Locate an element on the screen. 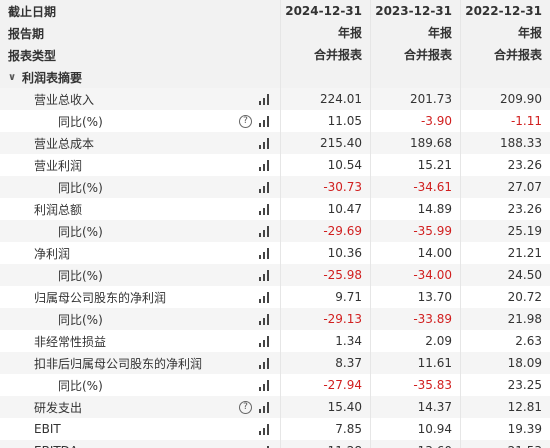 The image size is (550, 448). table-row: 营业总收入 224.01 201.73 209.90 is located at coordinates (275, 99).